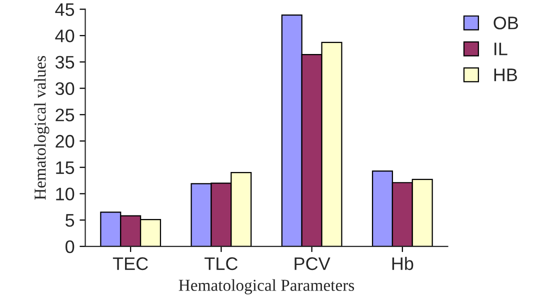  I want to click on y-tick-label: 30, so click(64, 89).